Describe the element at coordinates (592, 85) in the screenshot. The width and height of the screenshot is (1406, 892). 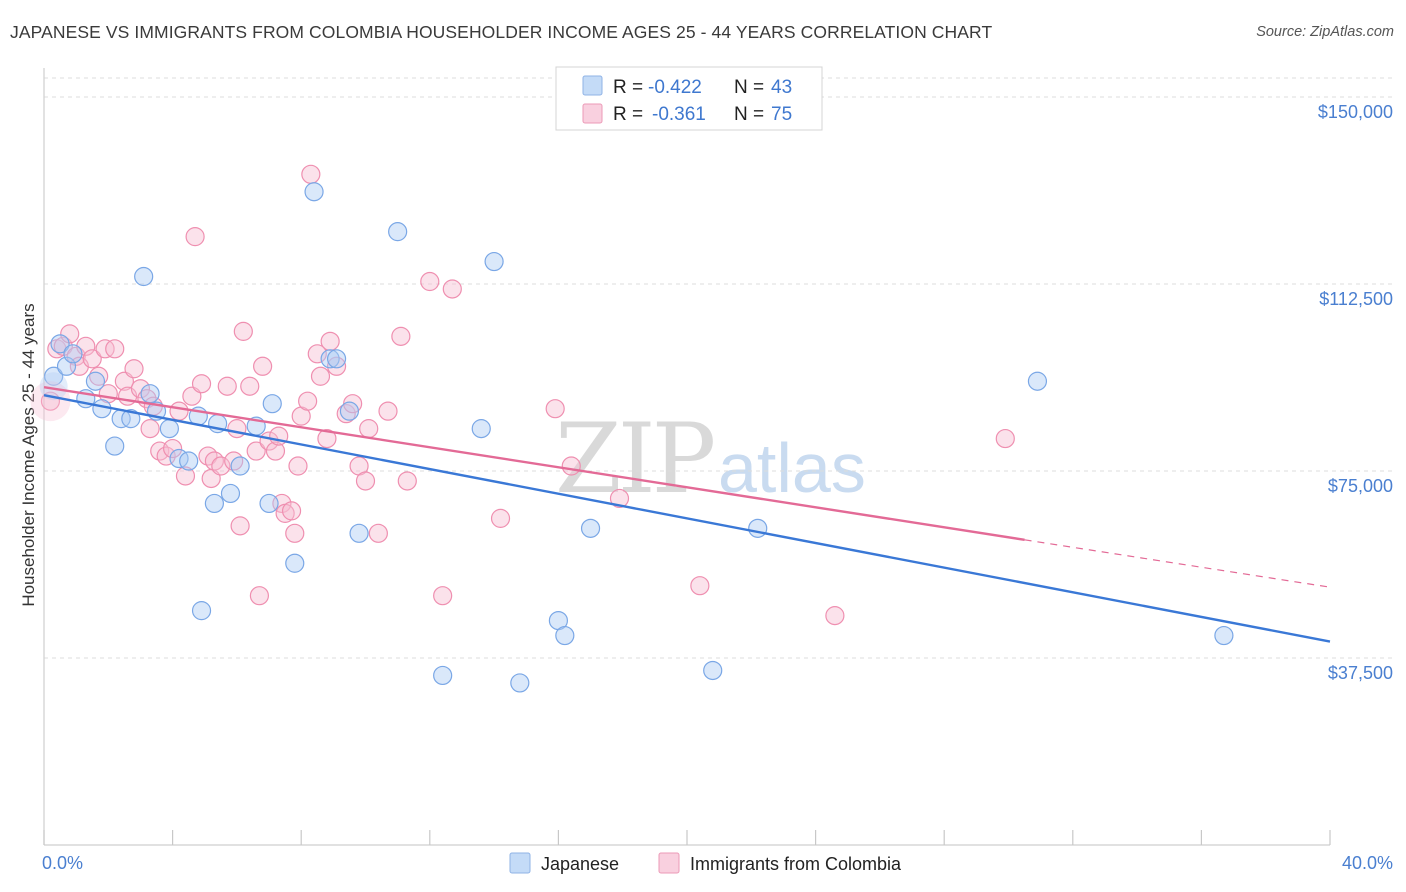
I see `stats-swatch-japanese` at that location.